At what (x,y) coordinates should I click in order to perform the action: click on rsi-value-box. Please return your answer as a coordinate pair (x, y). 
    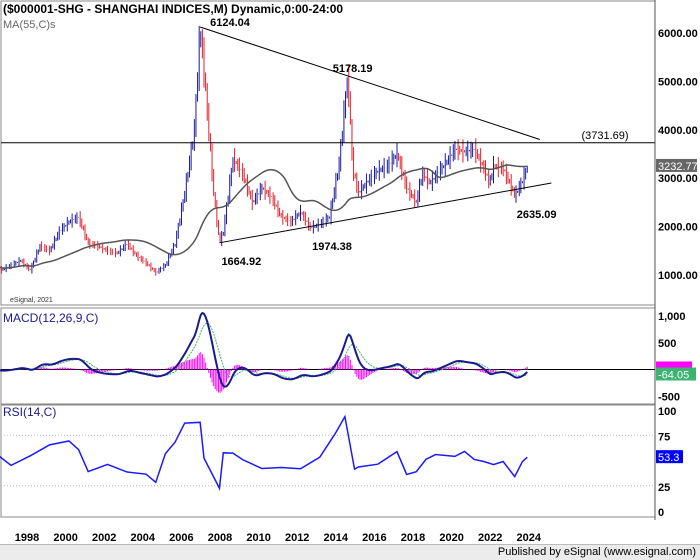
    Looking at the image, I should click on (669, 457).